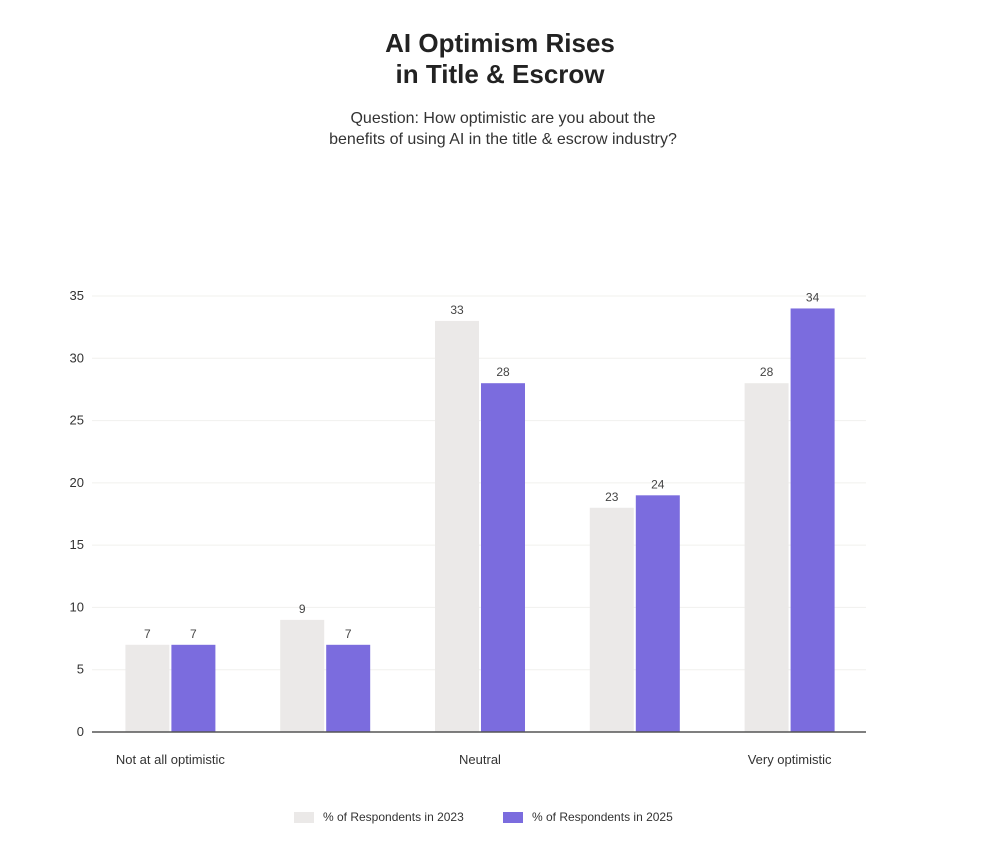 The height and width of the screenshot is (866, 986). I want to click on title-line-1: AI Optimism Rises, so click(500, 43).